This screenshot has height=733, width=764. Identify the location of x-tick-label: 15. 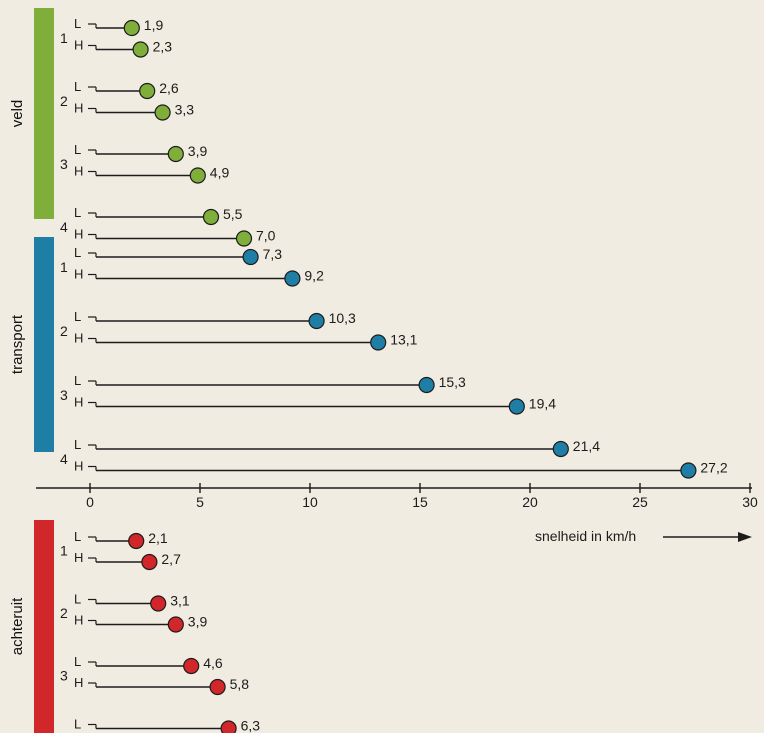
(420, 502).